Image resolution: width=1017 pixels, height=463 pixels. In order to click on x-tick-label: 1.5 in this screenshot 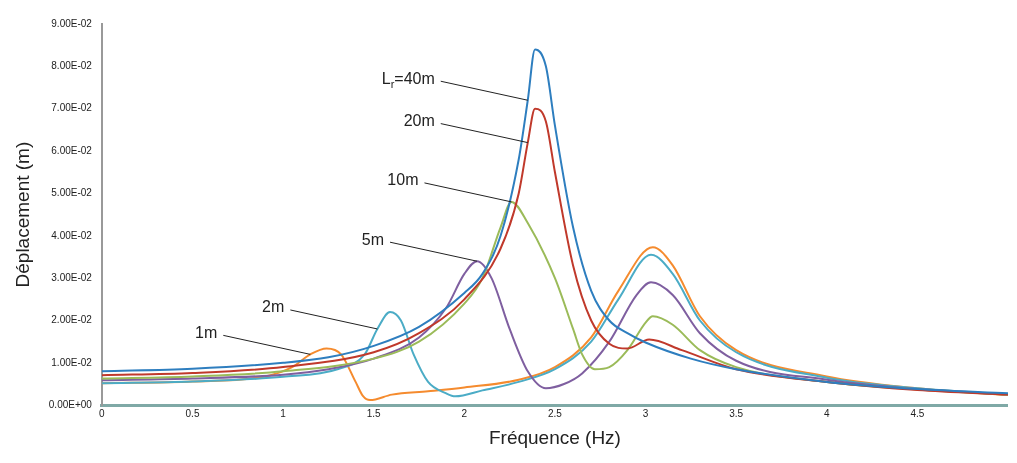, I will do `click(374, 413)`.